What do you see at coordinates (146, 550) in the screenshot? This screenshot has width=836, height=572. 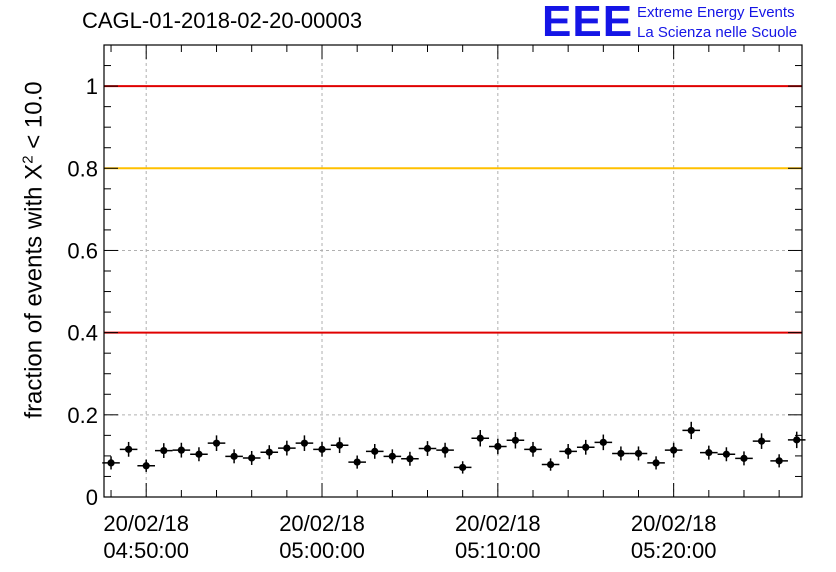 I see `x-tick-label-time: 04:50:00` at bounding box center [146, 550].